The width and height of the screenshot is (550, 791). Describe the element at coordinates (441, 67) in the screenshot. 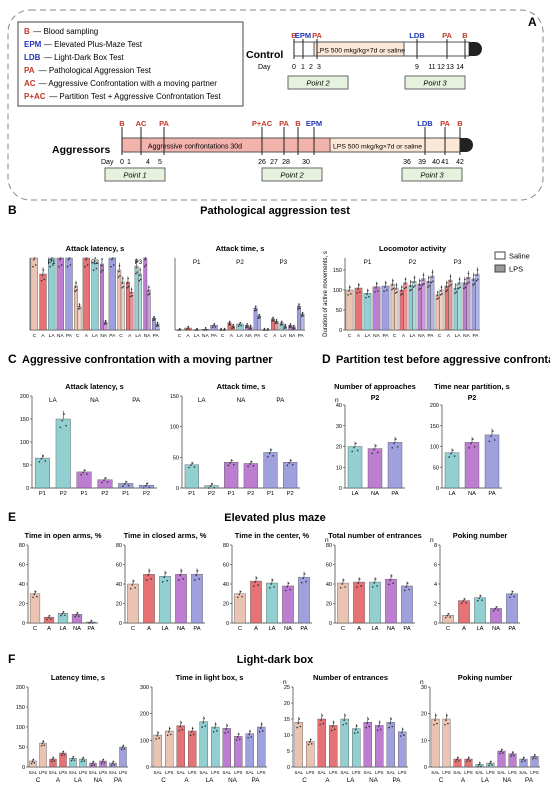

I see `timeline-day: 12` at that location.